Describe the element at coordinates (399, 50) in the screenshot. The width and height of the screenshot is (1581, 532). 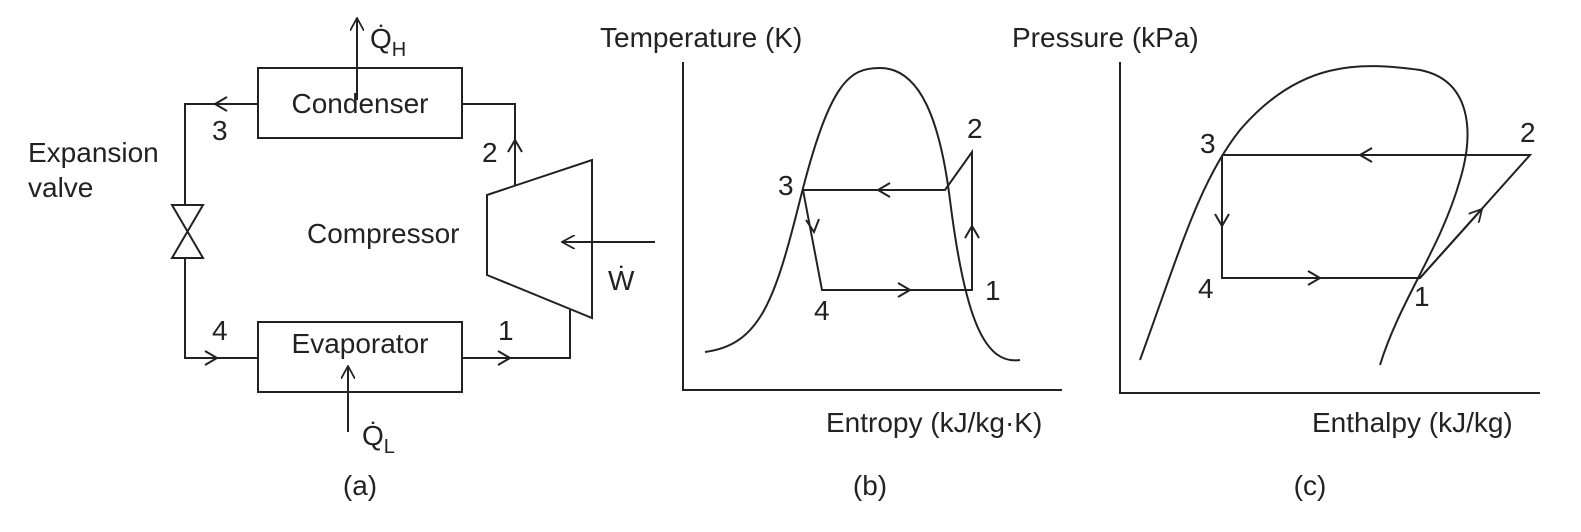
I see `subscript: H` at that location.